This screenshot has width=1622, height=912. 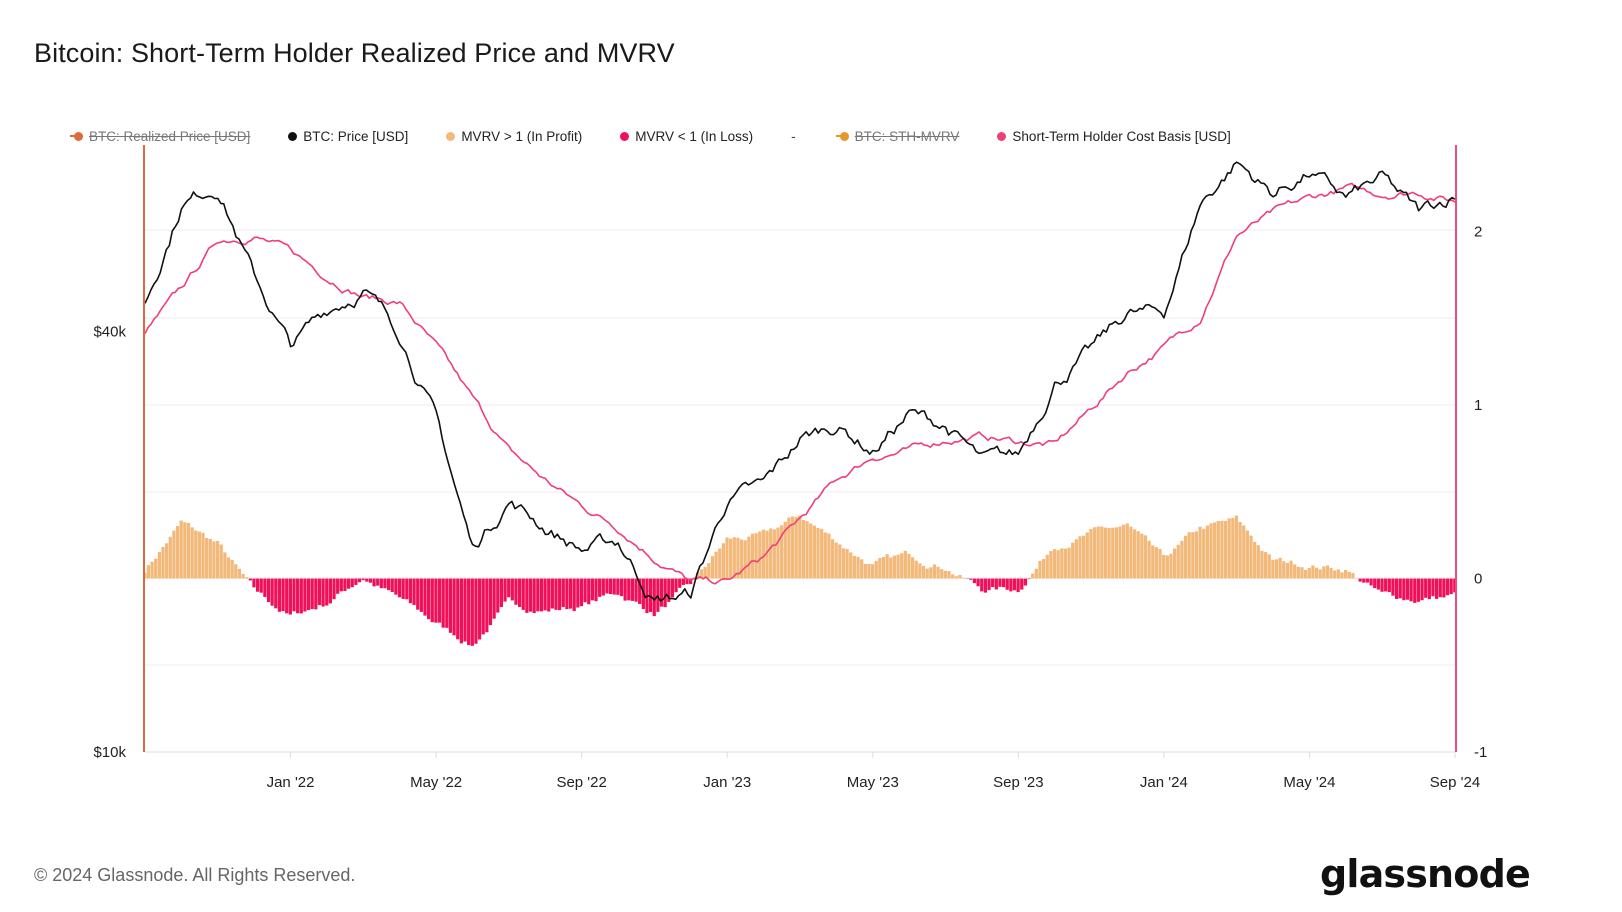 I want to click on legend-item-realized-price: BTC: Realized Price [USD], so click(x=160, y=136).